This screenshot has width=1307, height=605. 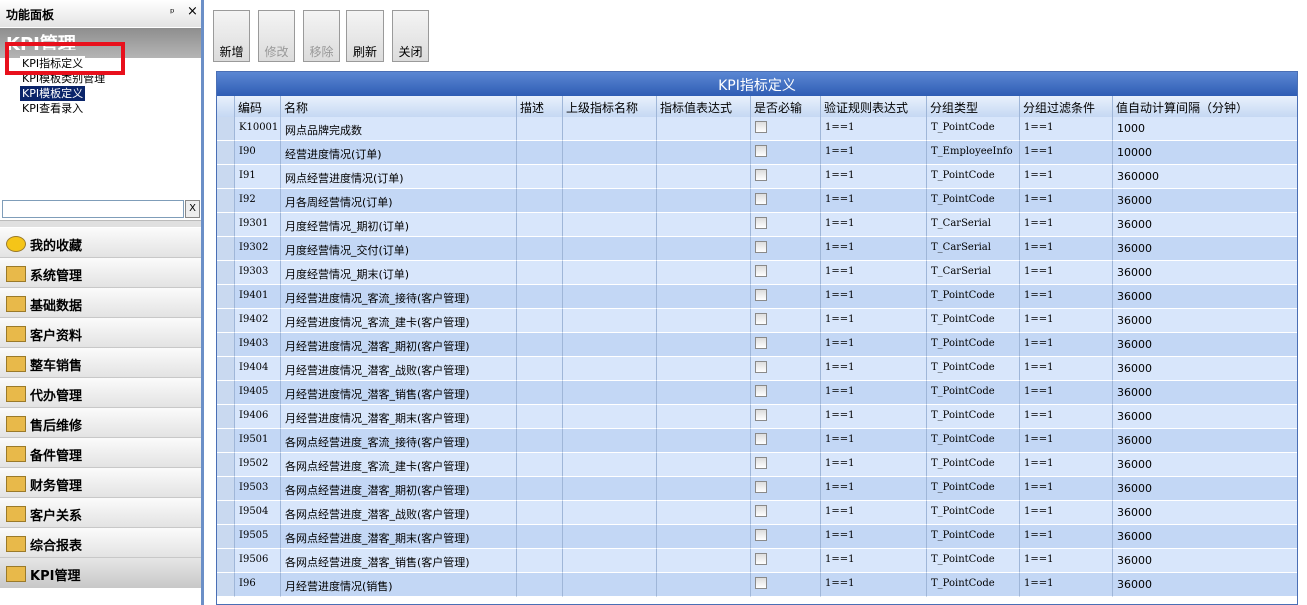 What do you see at coordinates (258, 177) in the screenshot?
I see `grid-cell: I91` at bounding box center [258, 177].